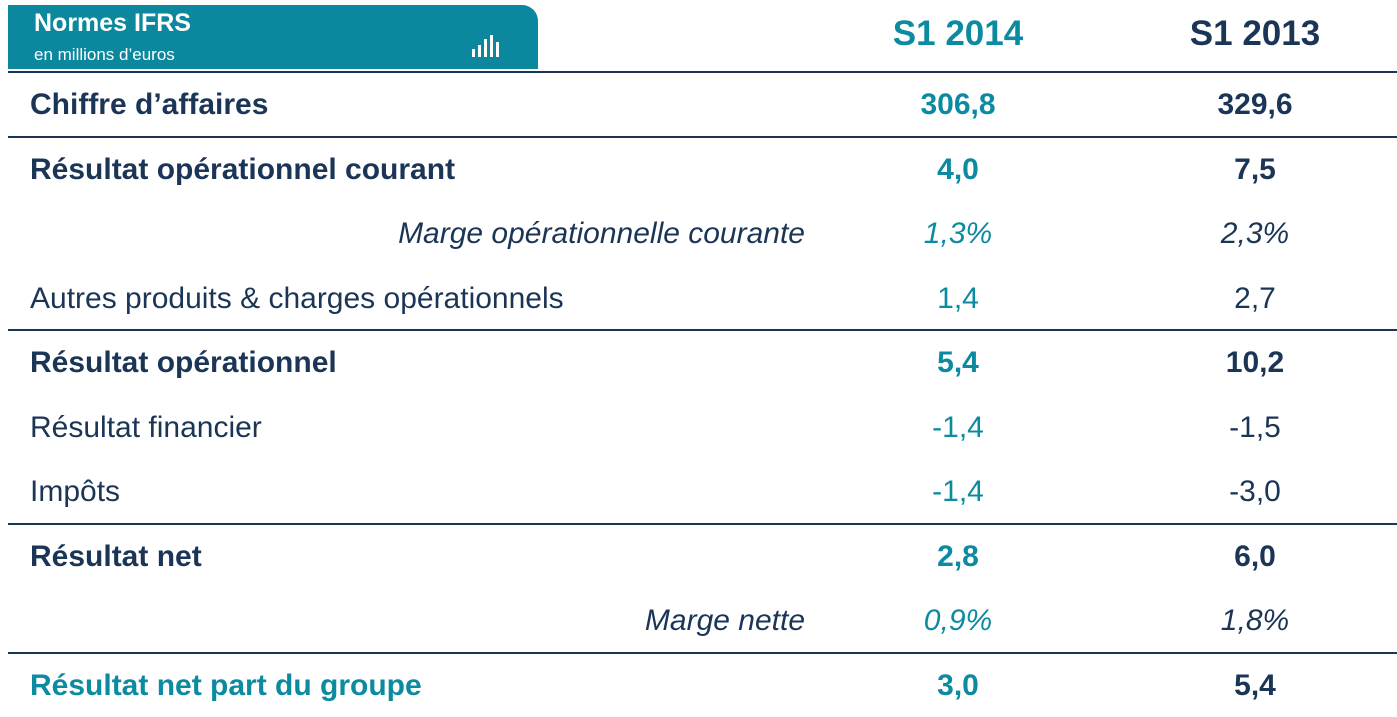  Describe the element at coordinates (297, 298) in the screenshot. I see `row-label: Autres produits & charges opérationnels` at that location.